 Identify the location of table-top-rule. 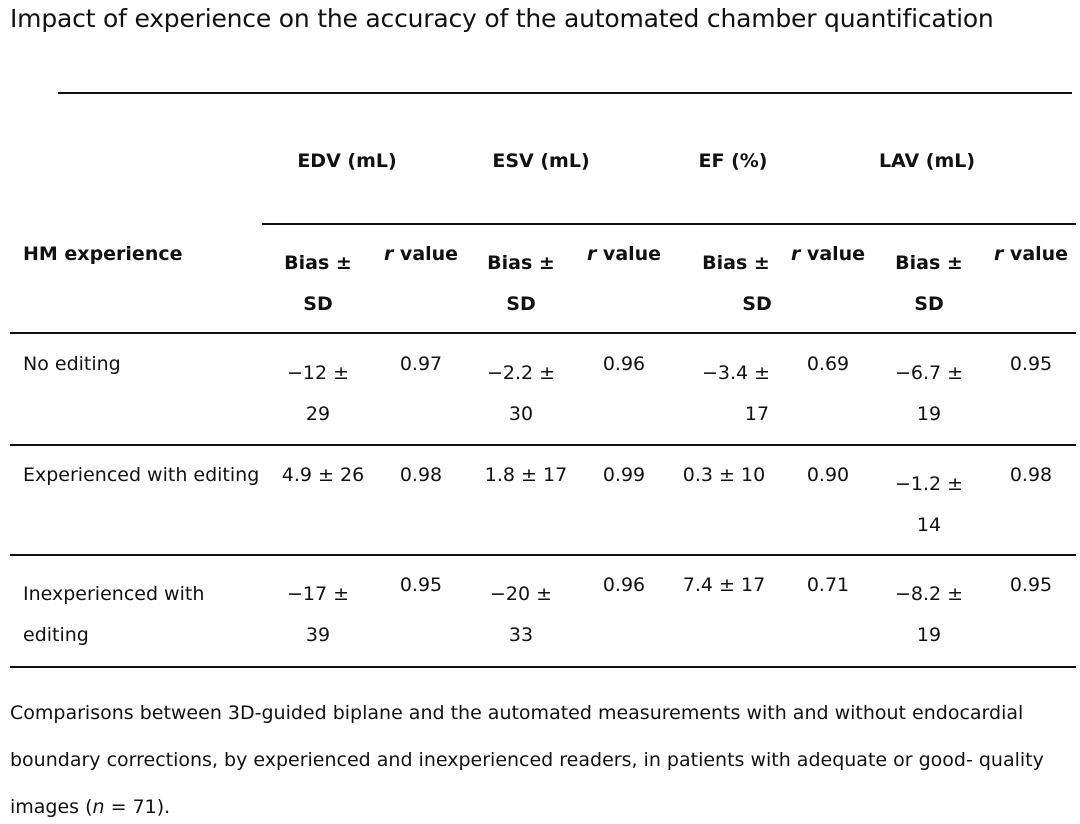
(565, 93).